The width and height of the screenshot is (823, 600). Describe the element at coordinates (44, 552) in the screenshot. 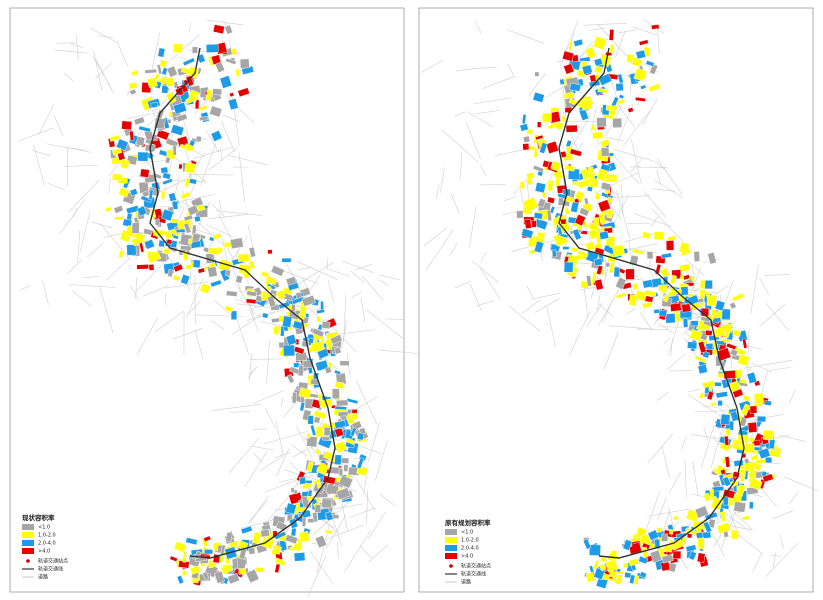

I see `legend-label: >4.0` at that location.